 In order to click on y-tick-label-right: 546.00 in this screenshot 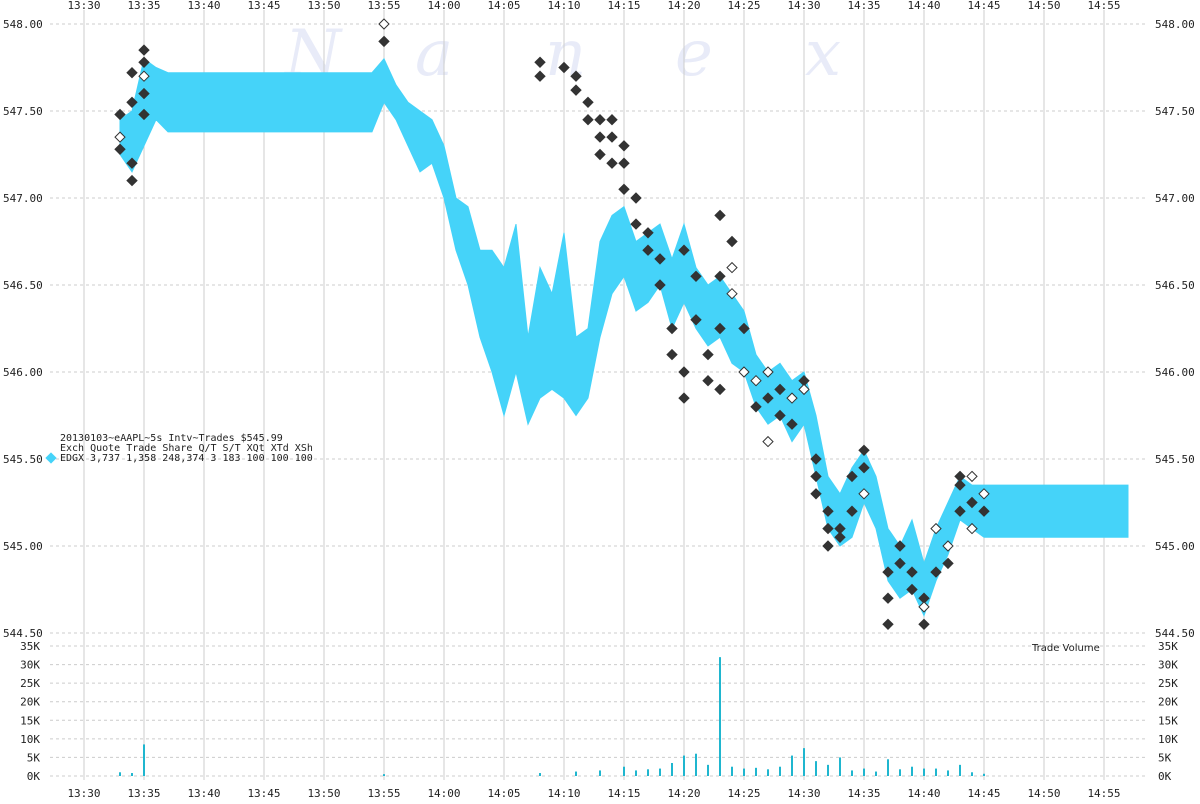, I will do `click(1175, 372)`.